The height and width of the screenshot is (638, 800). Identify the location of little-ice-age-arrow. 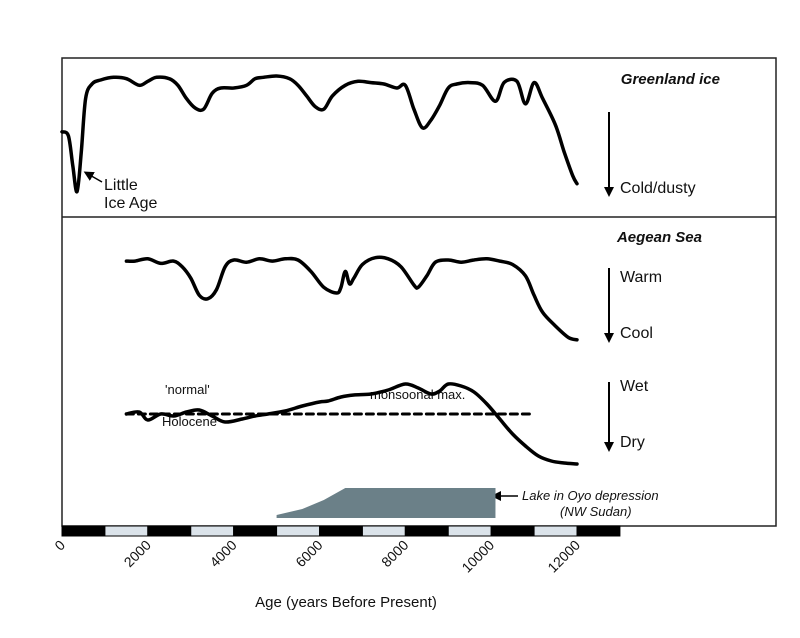
(93, 177).